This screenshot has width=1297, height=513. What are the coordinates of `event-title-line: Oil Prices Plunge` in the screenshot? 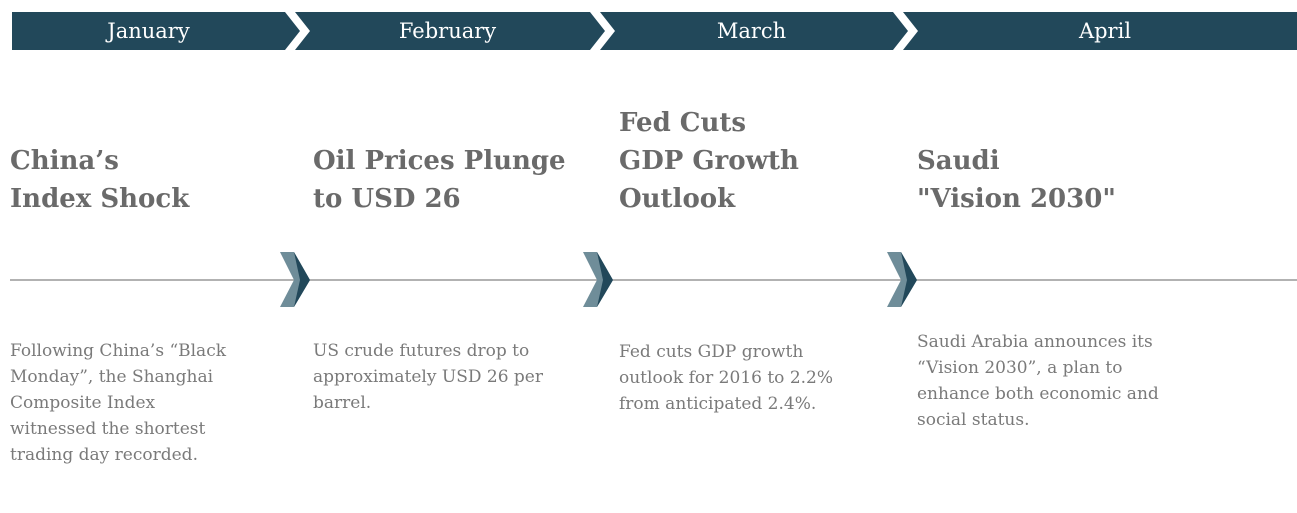 It's located at (439, 161).